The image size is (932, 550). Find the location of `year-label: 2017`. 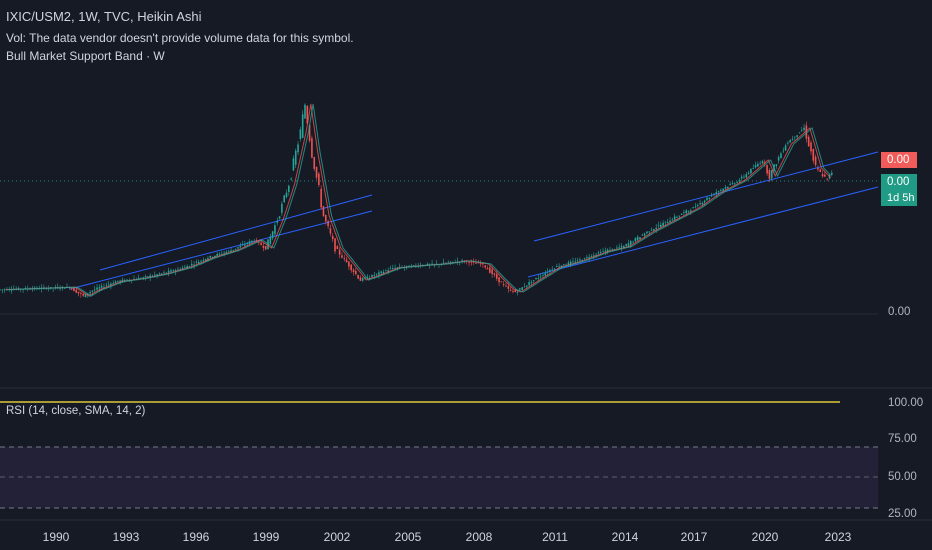

year-label: 2017 is located at coordinates (694, 537).